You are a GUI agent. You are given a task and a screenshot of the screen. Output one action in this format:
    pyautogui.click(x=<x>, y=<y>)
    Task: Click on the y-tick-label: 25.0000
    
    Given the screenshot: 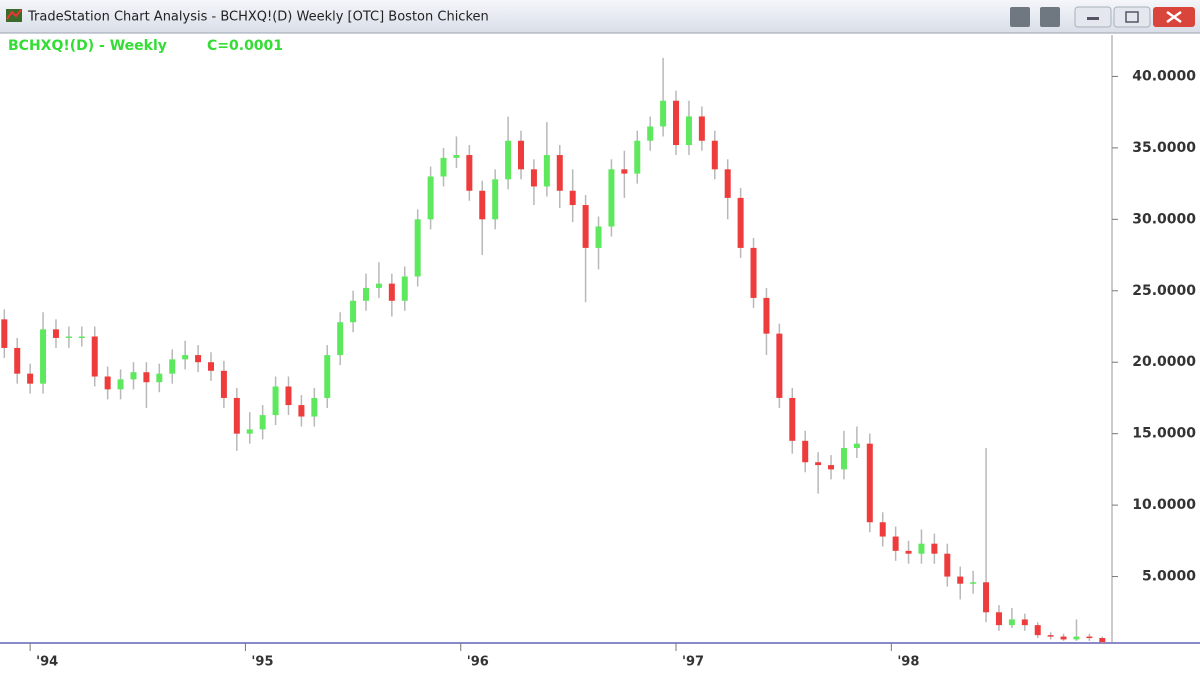 What is the action you would take?
    pyautogui.click(x=1164, y=291)
    